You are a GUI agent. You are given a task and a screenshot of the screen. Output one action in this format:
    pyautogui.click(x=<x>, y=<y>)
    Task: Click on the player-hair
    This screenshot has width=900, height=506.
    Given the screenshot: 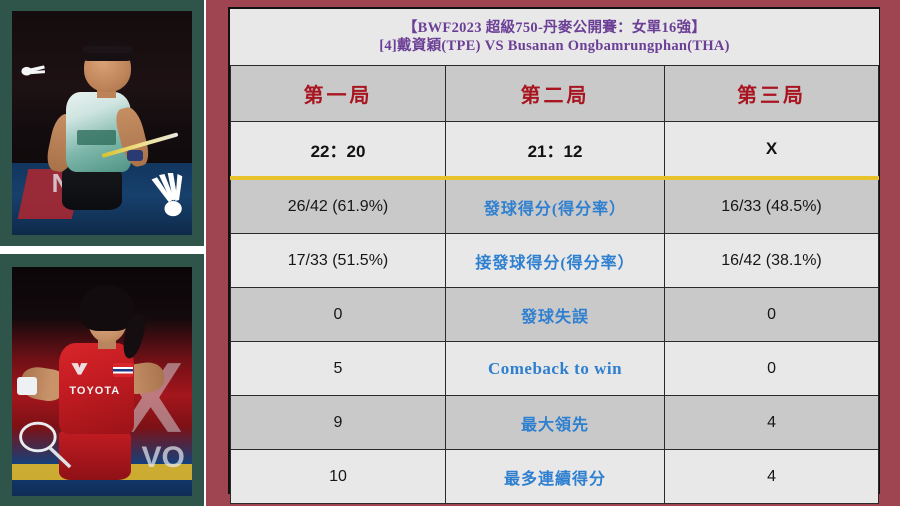 What is the action you would take?
    pyautogui.click(x=107, y=308)
    